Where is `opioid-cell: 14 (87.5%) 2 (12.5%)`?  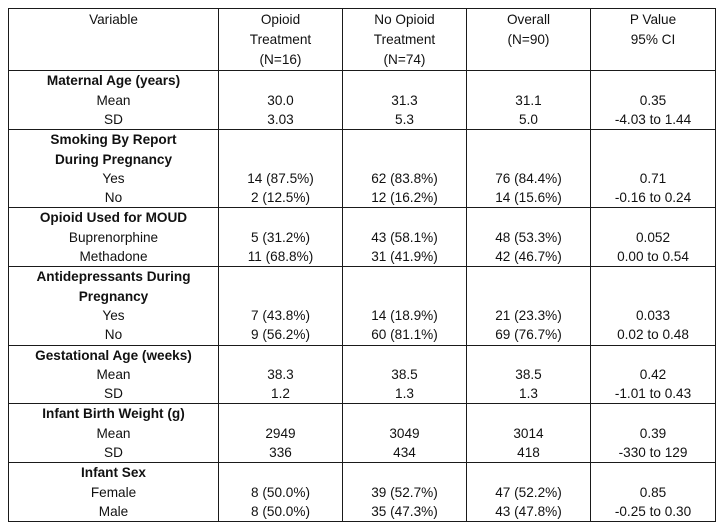 opioid-cell: 14 (87.5%) 2 (12.5%) is located at coordinates (280, 169).